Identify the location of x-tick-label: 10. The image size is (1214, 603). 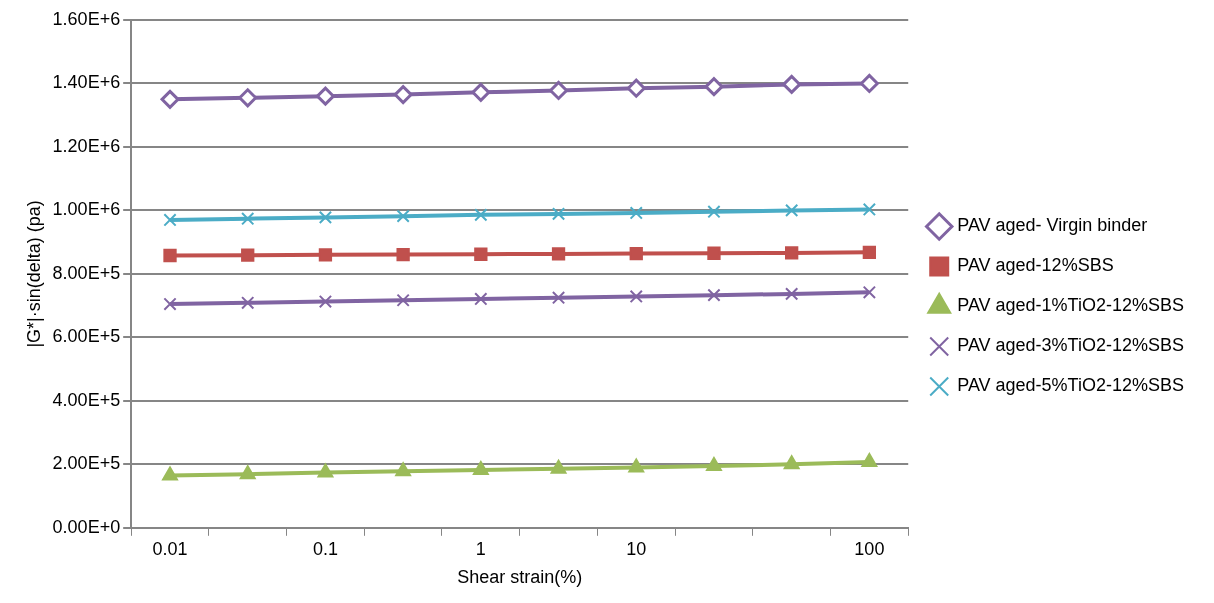
(636, 548).